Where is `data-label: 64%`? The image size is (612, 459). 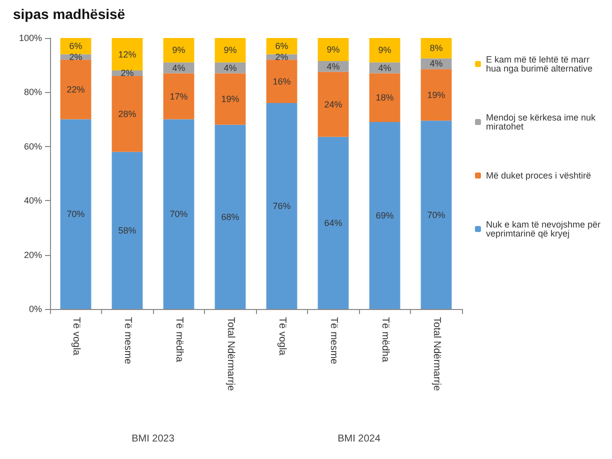 data-label: 64% is located at coordinates (333, 223).